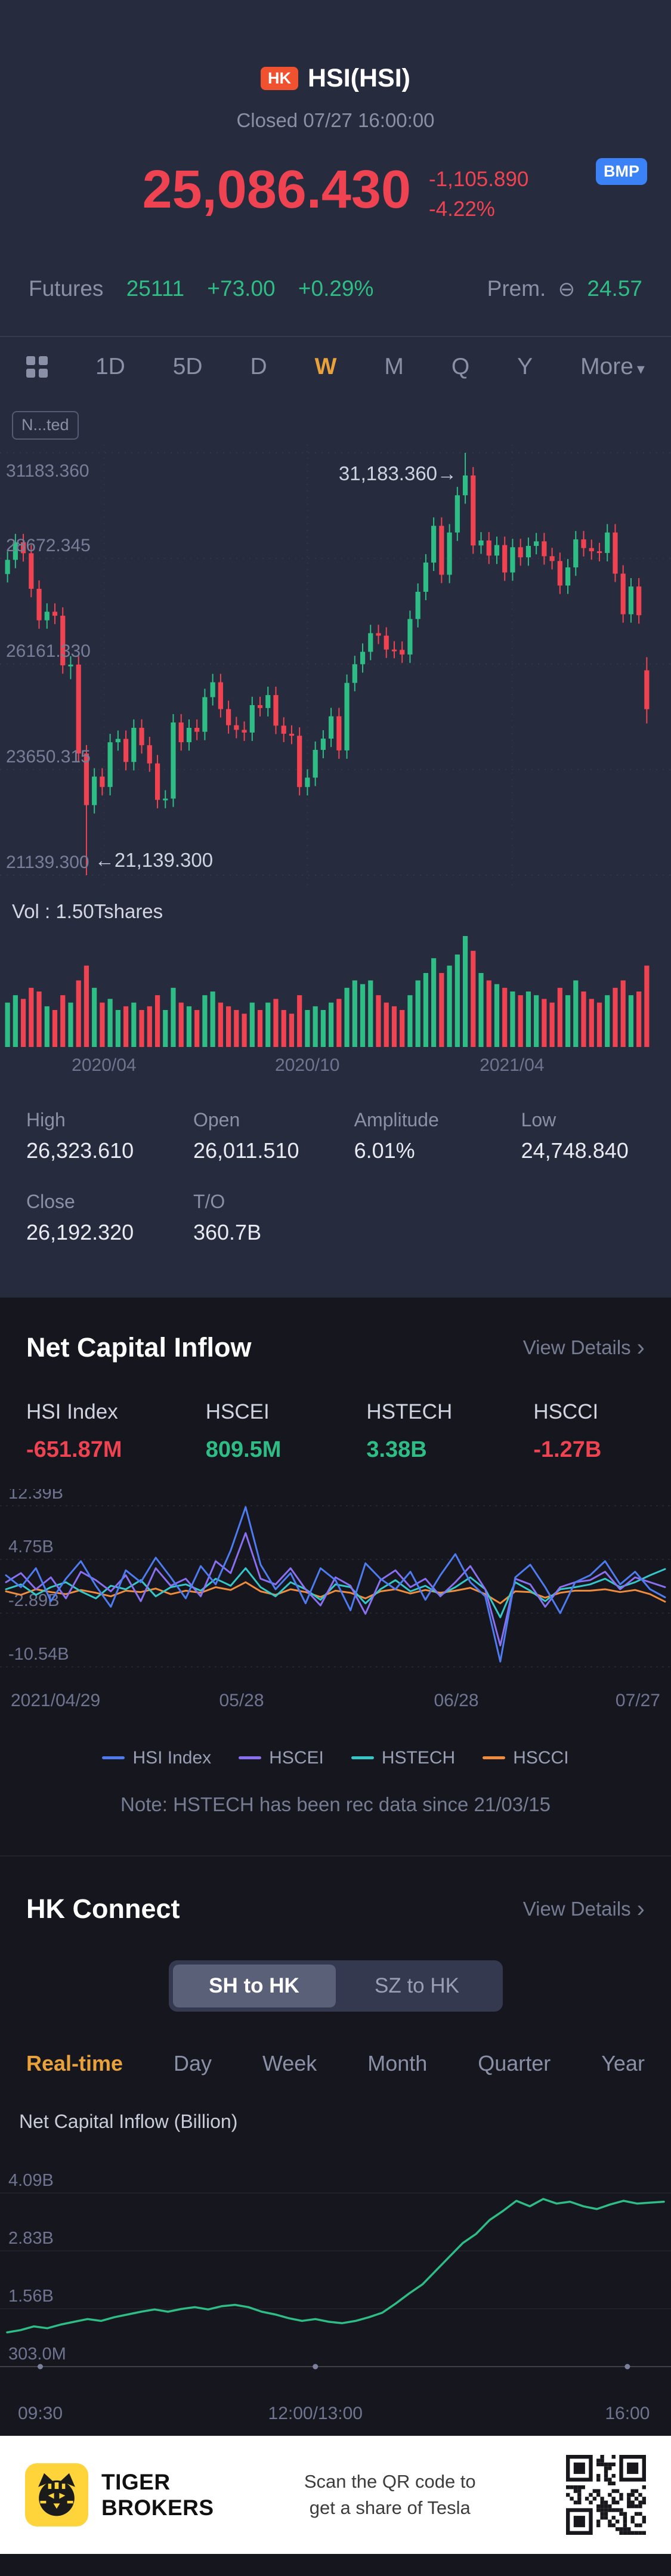 This screenshot has height=2576, width=671. I want to click on stat-amplitude: Amplitude 6.01%, so click(397, 1135).